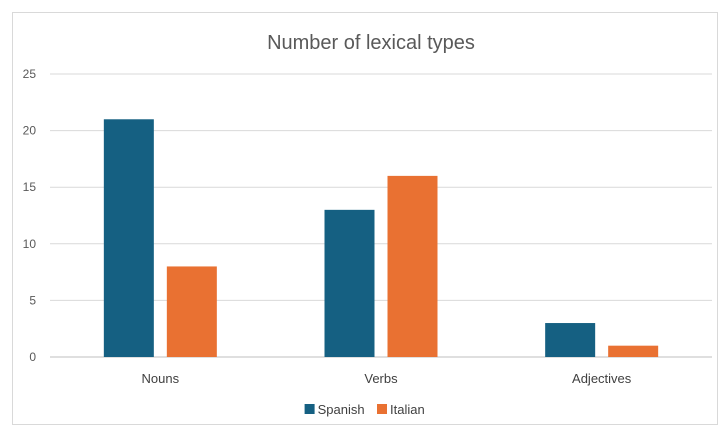 This screenshot has height=427, width=720. Describe the element at coordinates (570, 340) in the screenshot. I see `bar-spanish-adjectives` at that location.